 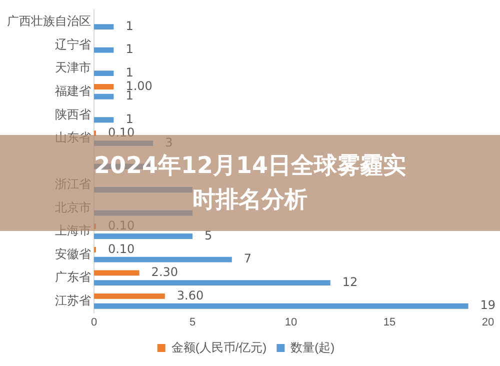 I want to click on legend-label: 数量(起), so click(x=312, y=347).